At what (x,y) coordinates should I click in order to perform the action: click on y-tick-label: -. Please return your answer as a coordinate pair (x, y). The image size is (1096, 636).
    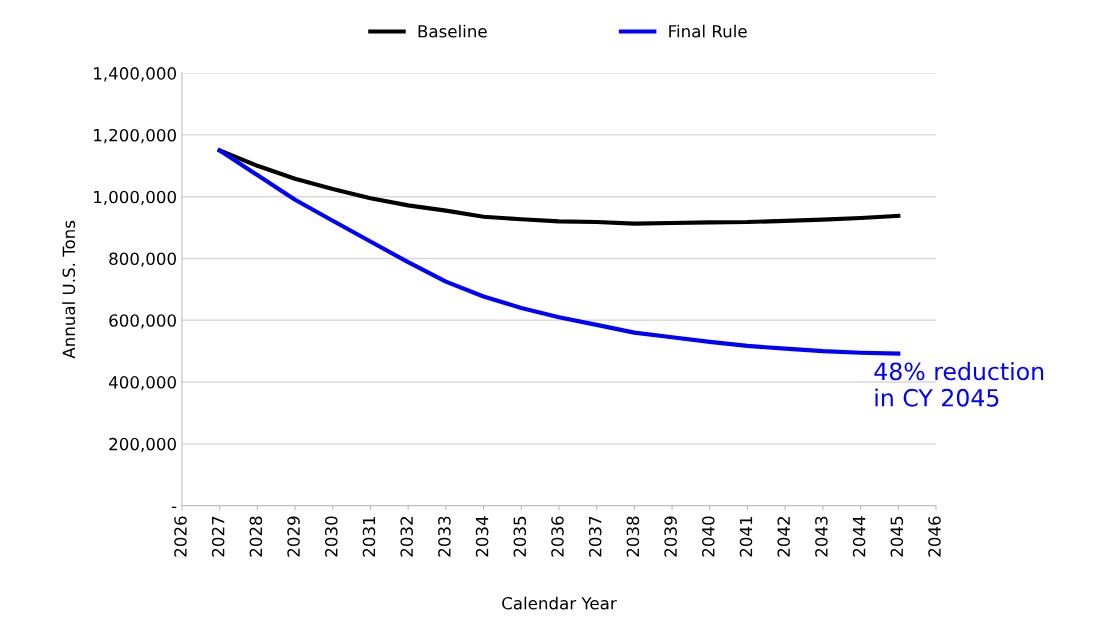
    Looking at the image, I should click on (174, 507).